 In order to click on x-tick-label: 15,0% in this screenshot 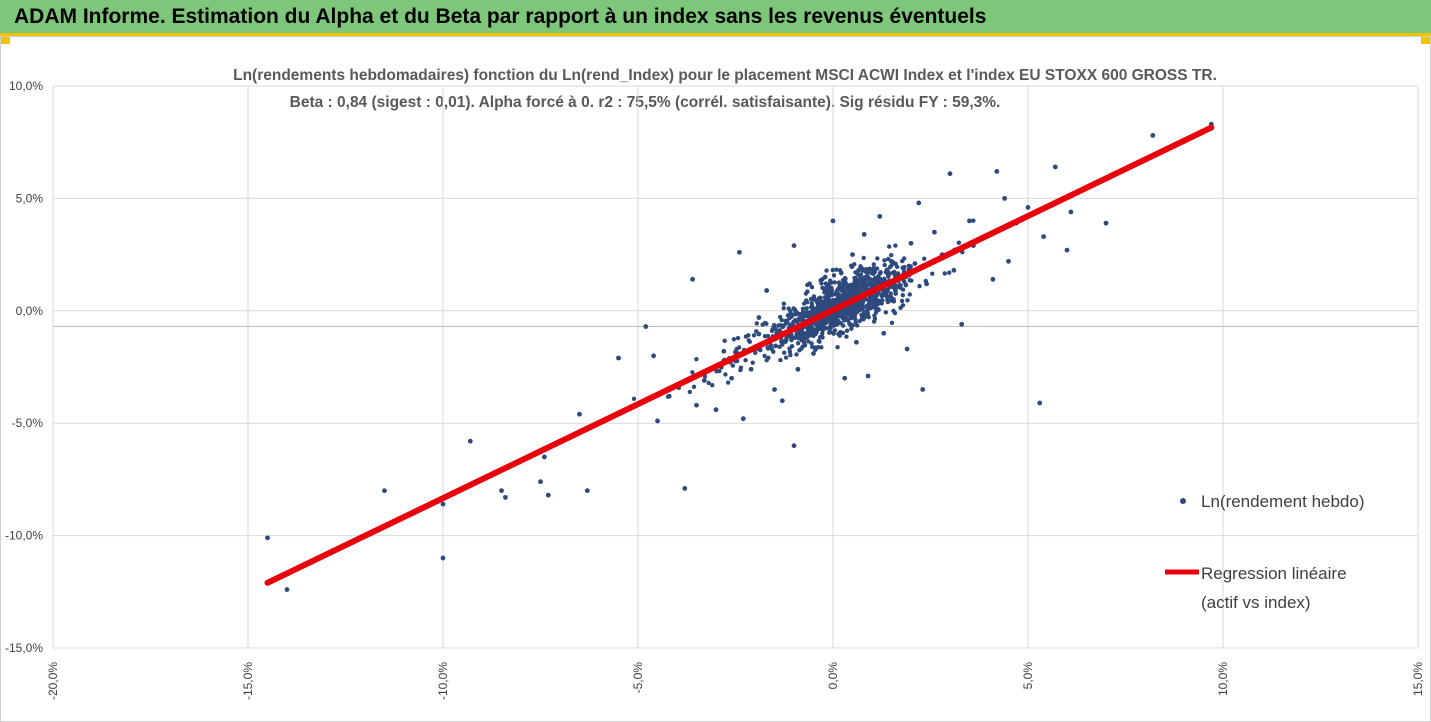, I will do `click(1418, 679)`.